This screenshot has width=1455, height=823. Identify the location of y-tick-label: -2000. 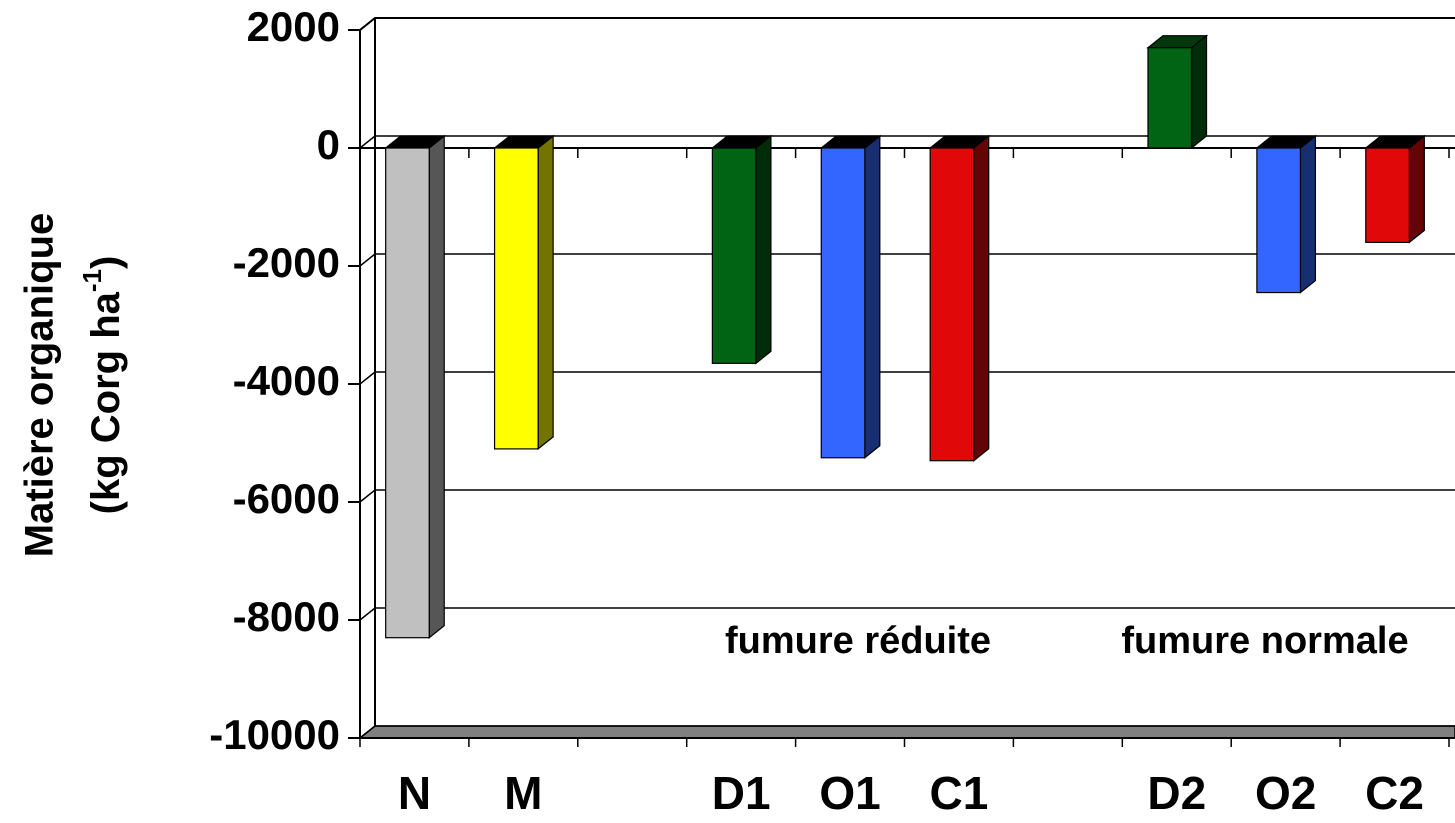
(286, 262).